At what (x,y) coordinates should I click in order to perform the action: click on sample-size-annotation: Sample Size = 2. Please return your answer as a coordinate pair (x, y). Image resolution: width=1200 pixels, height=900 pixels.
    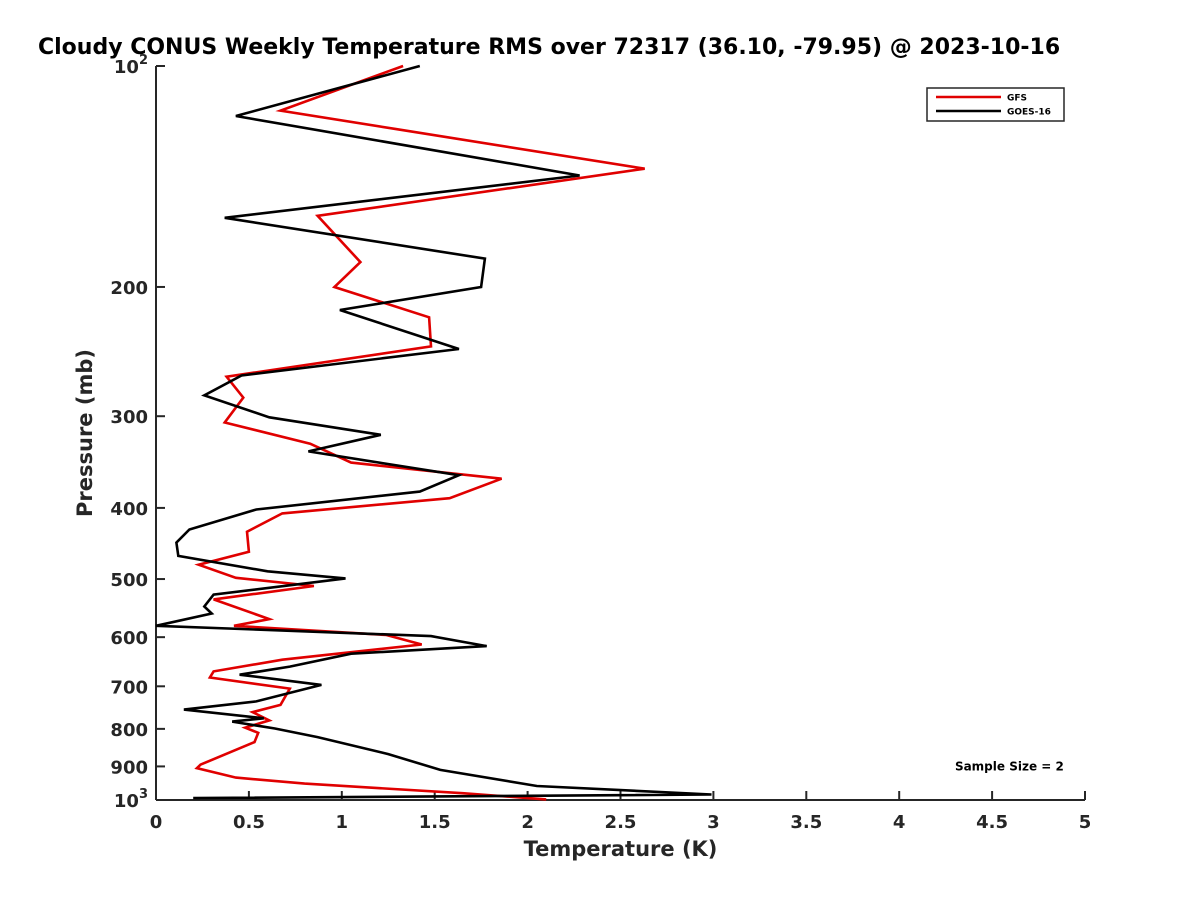
    Looking at the image, I should click on (1009, 766).